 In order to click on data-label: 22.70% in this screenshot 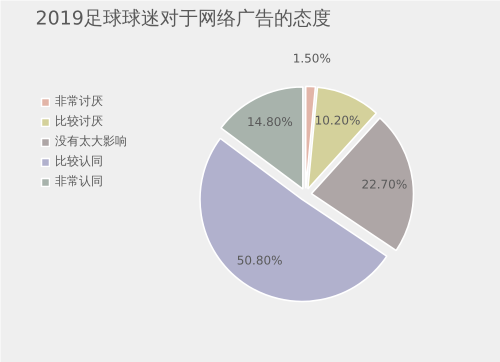, I will do `click(384, 185)`.